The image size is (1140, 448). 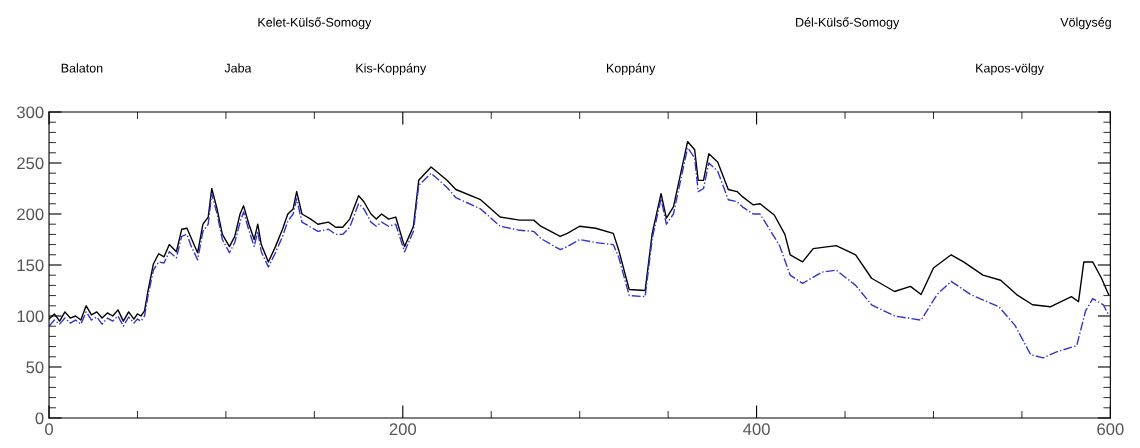 What do you see at coordinates (30, 265) in the screenshot?
I see `y-tick-label: 150` at bounding box center [30, 265].